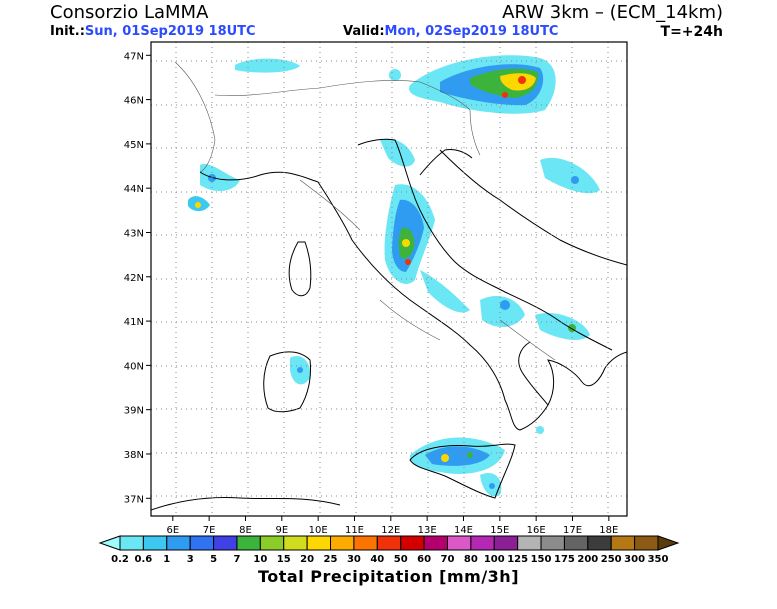 This screenshot has width=777, height=609. What do you see at coordinates (427, 530) in the screenshot?
I see `lon-tick-label: 13E` at bounding box center [427, 530].